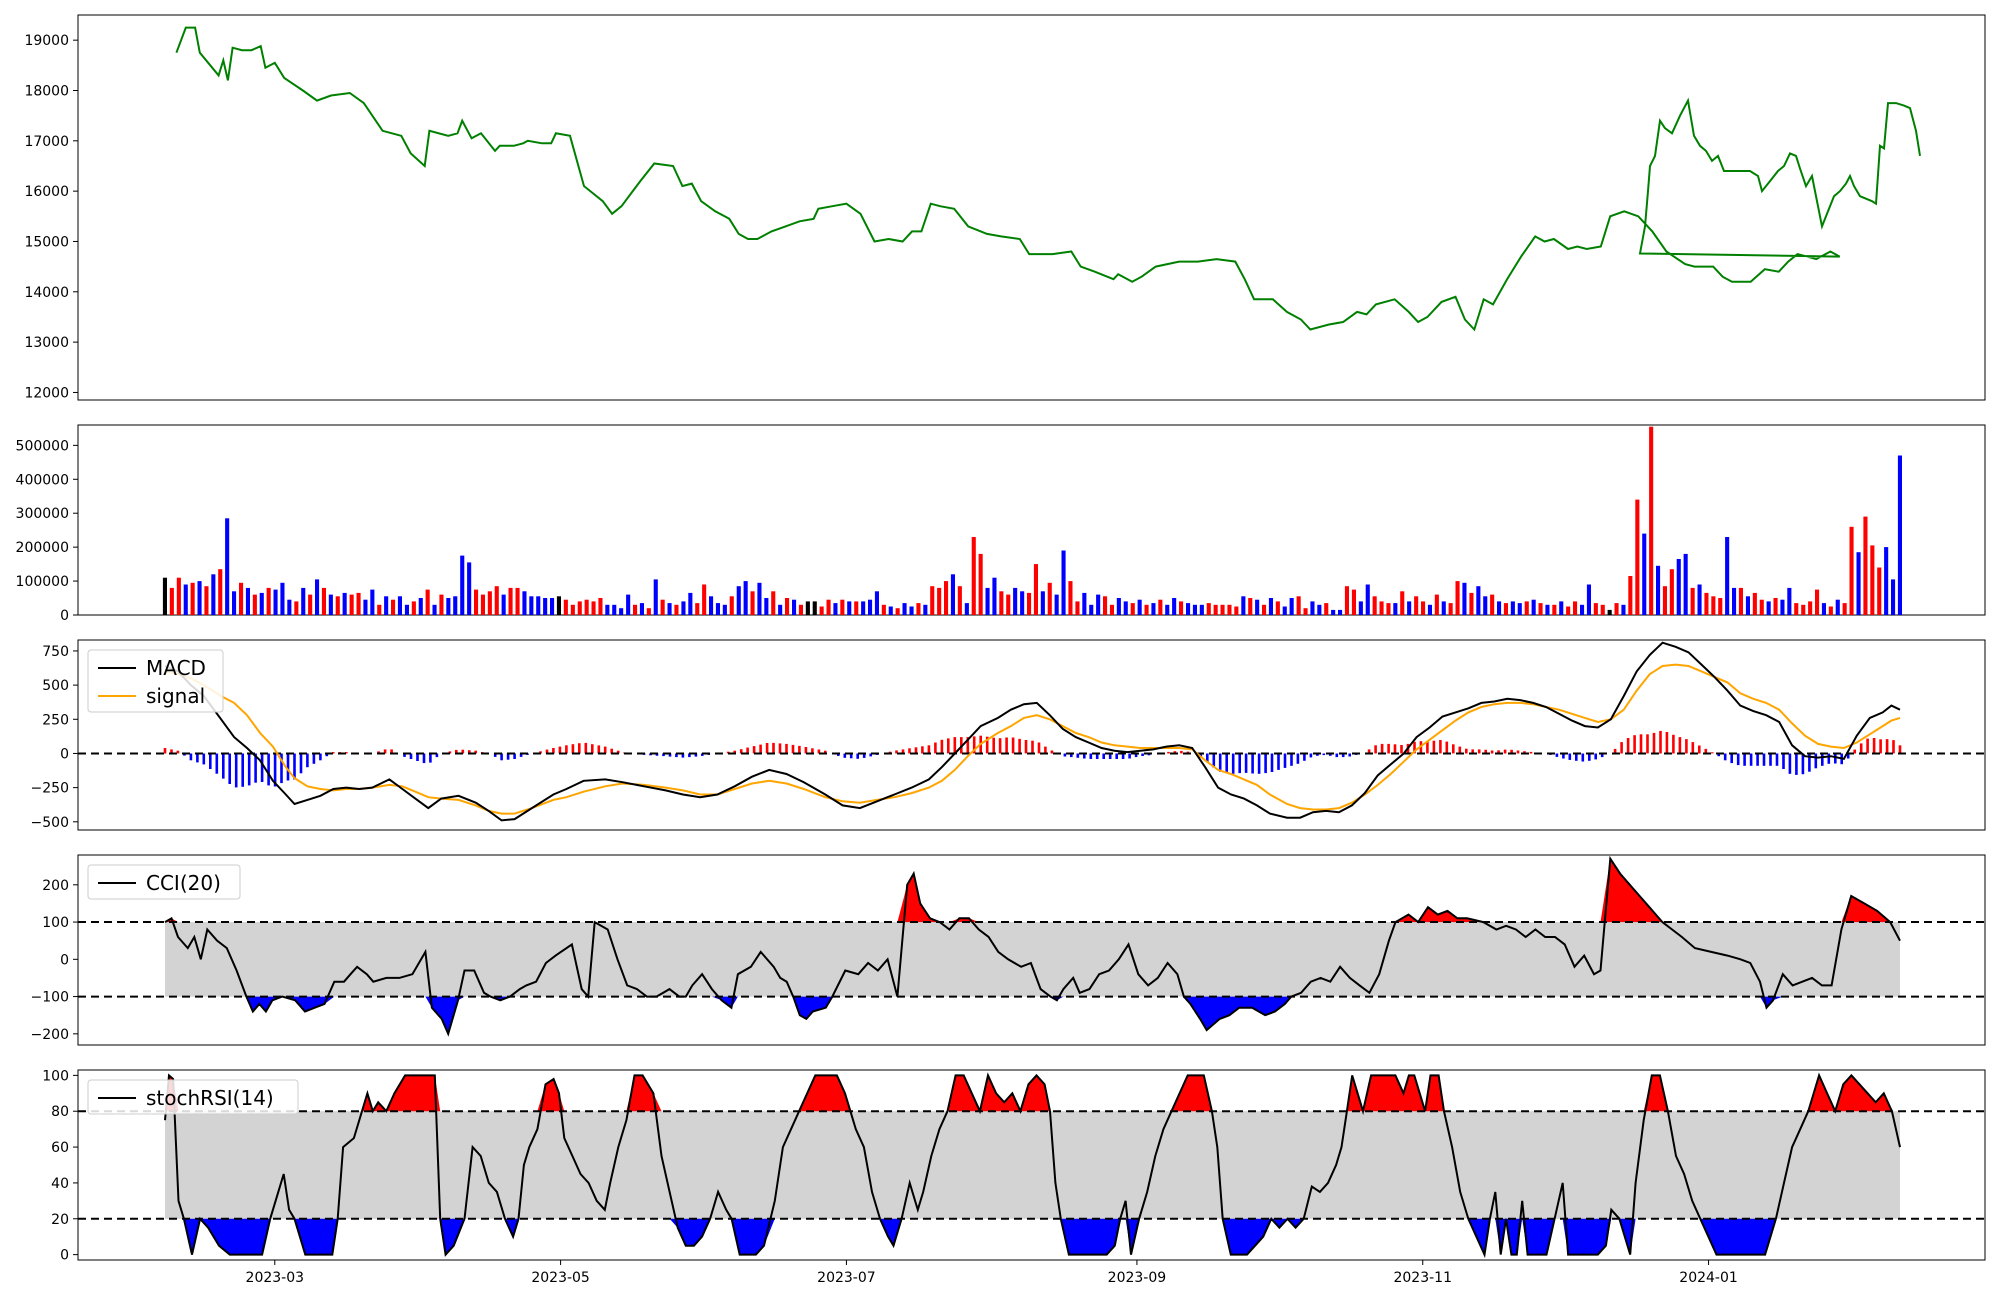 This screenshot has height=1300, width=2000. I want to click on x-tick-label: 2024-01, so click(1708, 1278).